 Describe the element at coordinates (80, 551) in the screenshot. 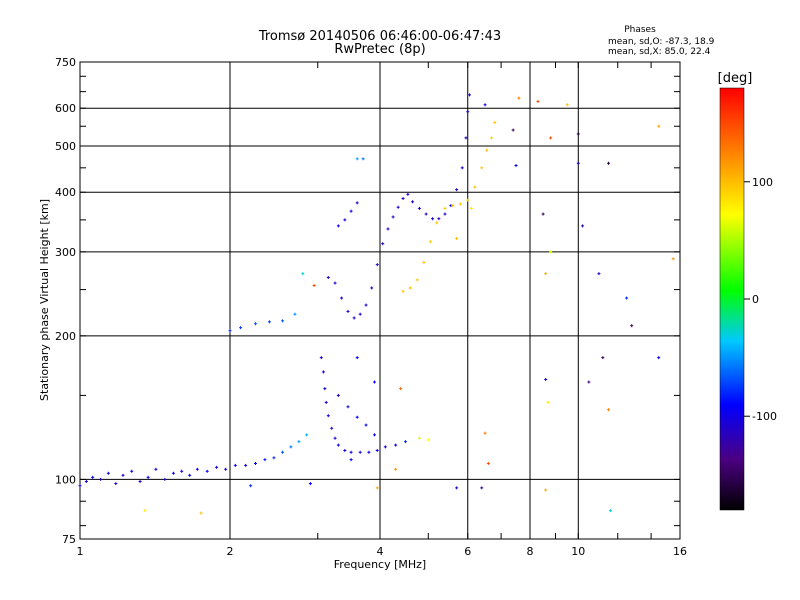

I see `x-tick-label: 1` at that location.